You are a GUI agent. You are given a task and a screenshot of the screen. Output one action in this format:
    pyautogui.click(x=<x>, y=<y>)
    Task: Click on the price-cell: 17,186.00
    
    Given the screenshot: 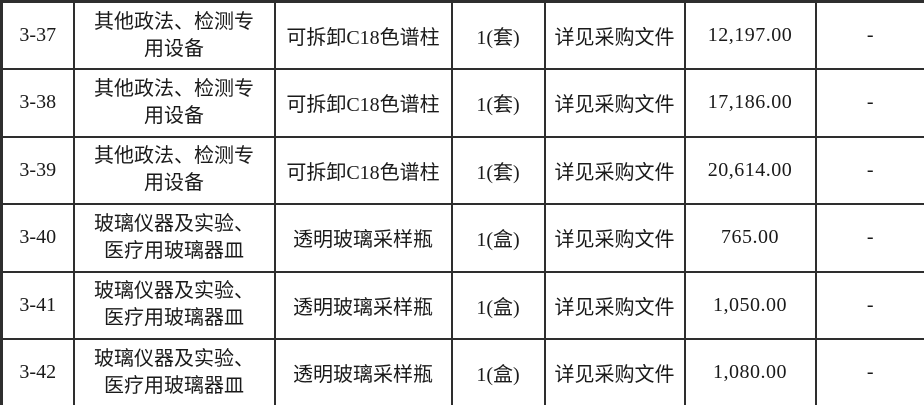 What is the action you would take?
    pyautogui.click(x=750, y=103)
    